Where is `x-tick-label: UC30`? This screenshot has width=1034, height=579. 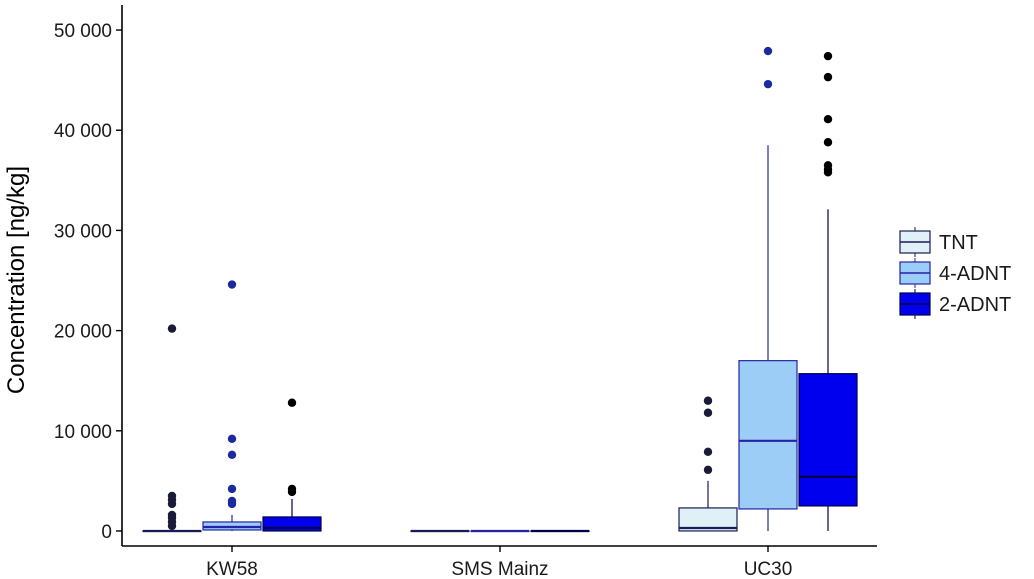 x-tick-label: UC30 is located at coordinates (768, 569).